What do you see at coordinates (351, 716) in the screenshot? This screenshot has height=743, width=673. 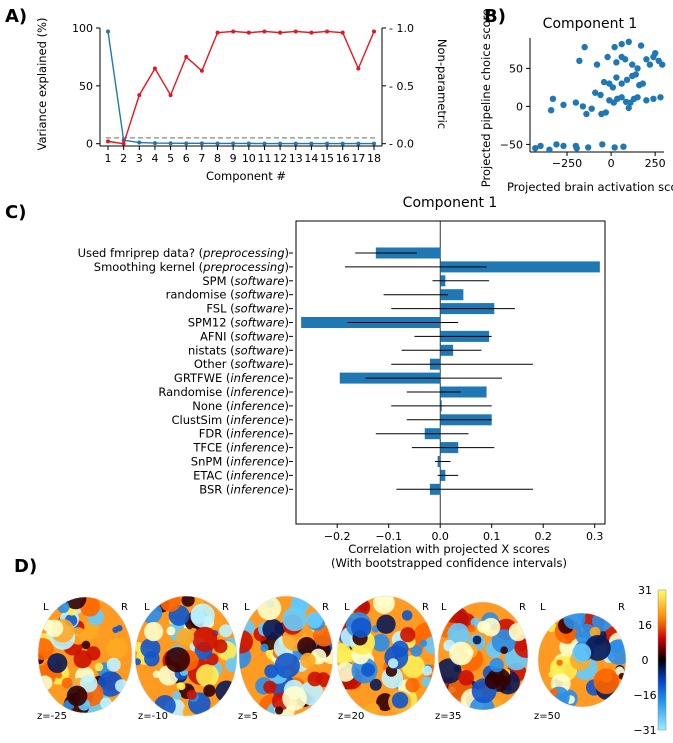 I see `slice-z-label: z=20` at bounding box center [351, 716].